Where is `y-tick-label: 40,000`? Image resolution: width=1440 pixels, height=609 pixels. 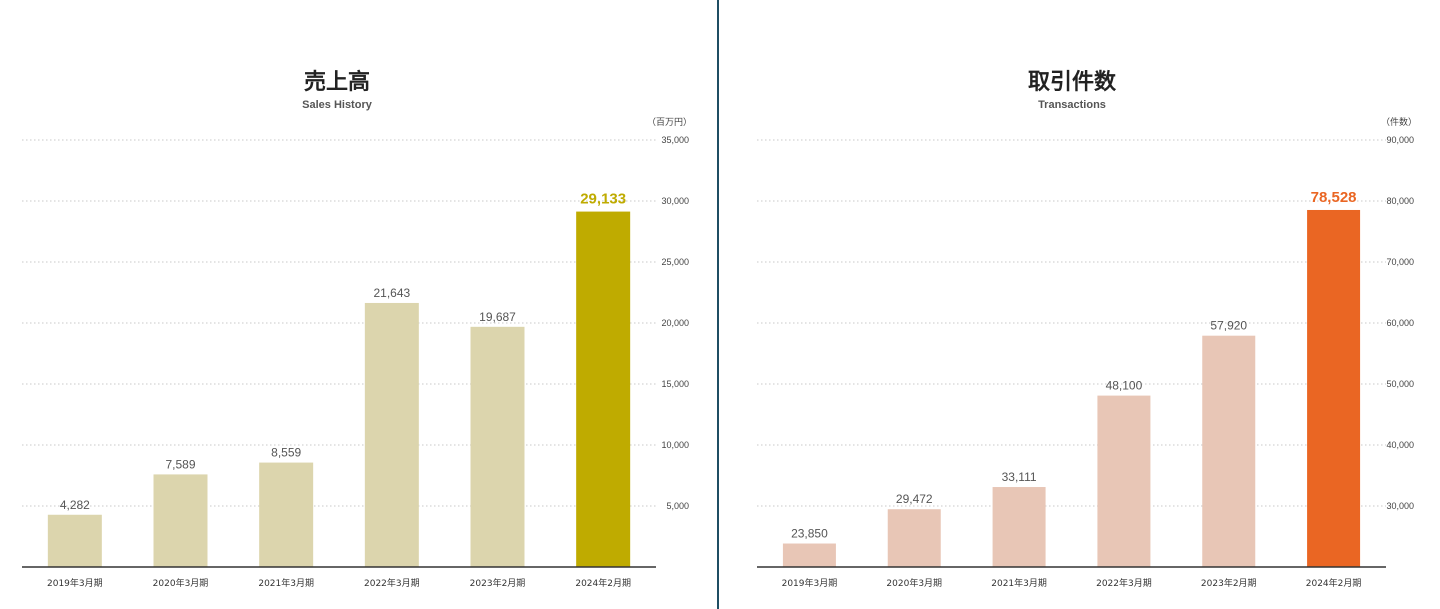
y-tick-label: 40,000 is located at coordinates (1400, 445).